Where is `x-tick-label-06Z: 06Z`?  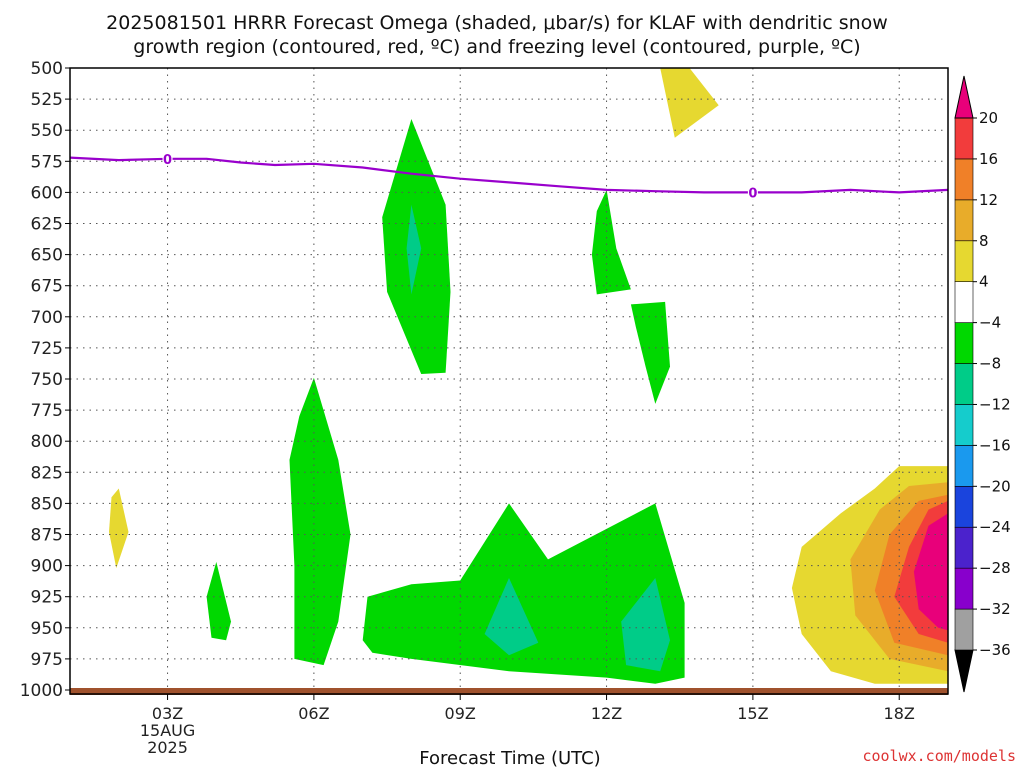
x-tick-label-06Z: 06Z is located at coordinates (313, 713).